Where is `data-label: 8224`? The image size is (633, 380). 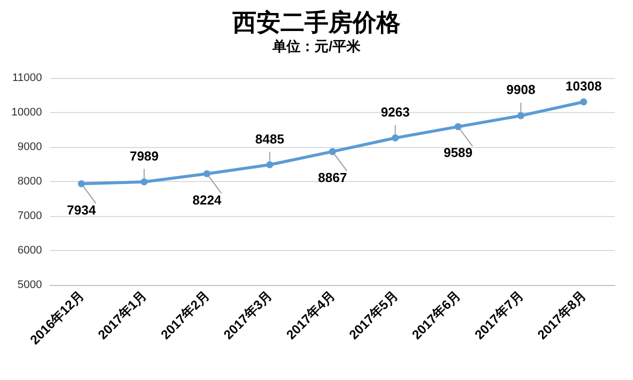
data-label: 8224 is located at coordinates (207, 200).